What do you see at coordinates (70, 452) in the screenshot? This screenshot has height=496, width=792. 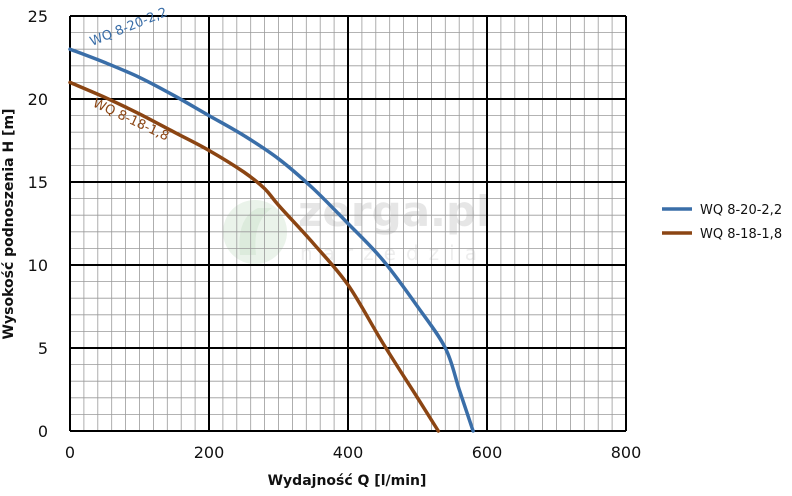 I see `x-tick-label: 0` at bounding box center [70, 452].